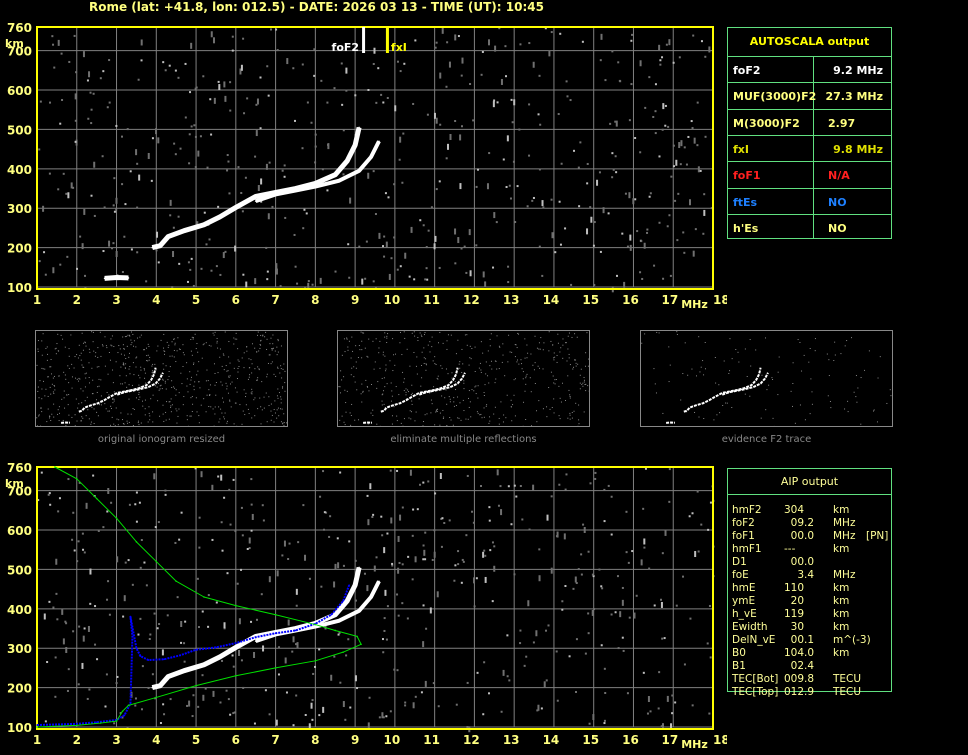 This screenshot has height=755, width=968. Describe the element at coordinates (590, 740) in the screenshot. I see `x-tick-label: 15` at that location.